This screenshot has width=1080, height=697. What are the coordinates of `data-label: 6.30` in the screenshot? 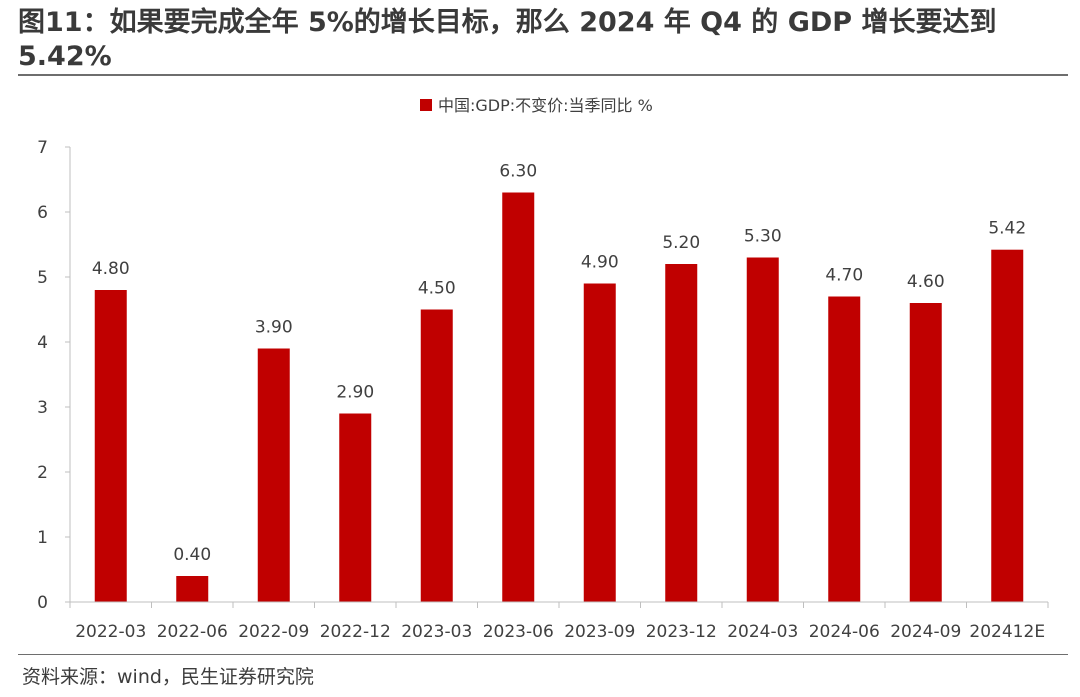 It's located at (518, 172).